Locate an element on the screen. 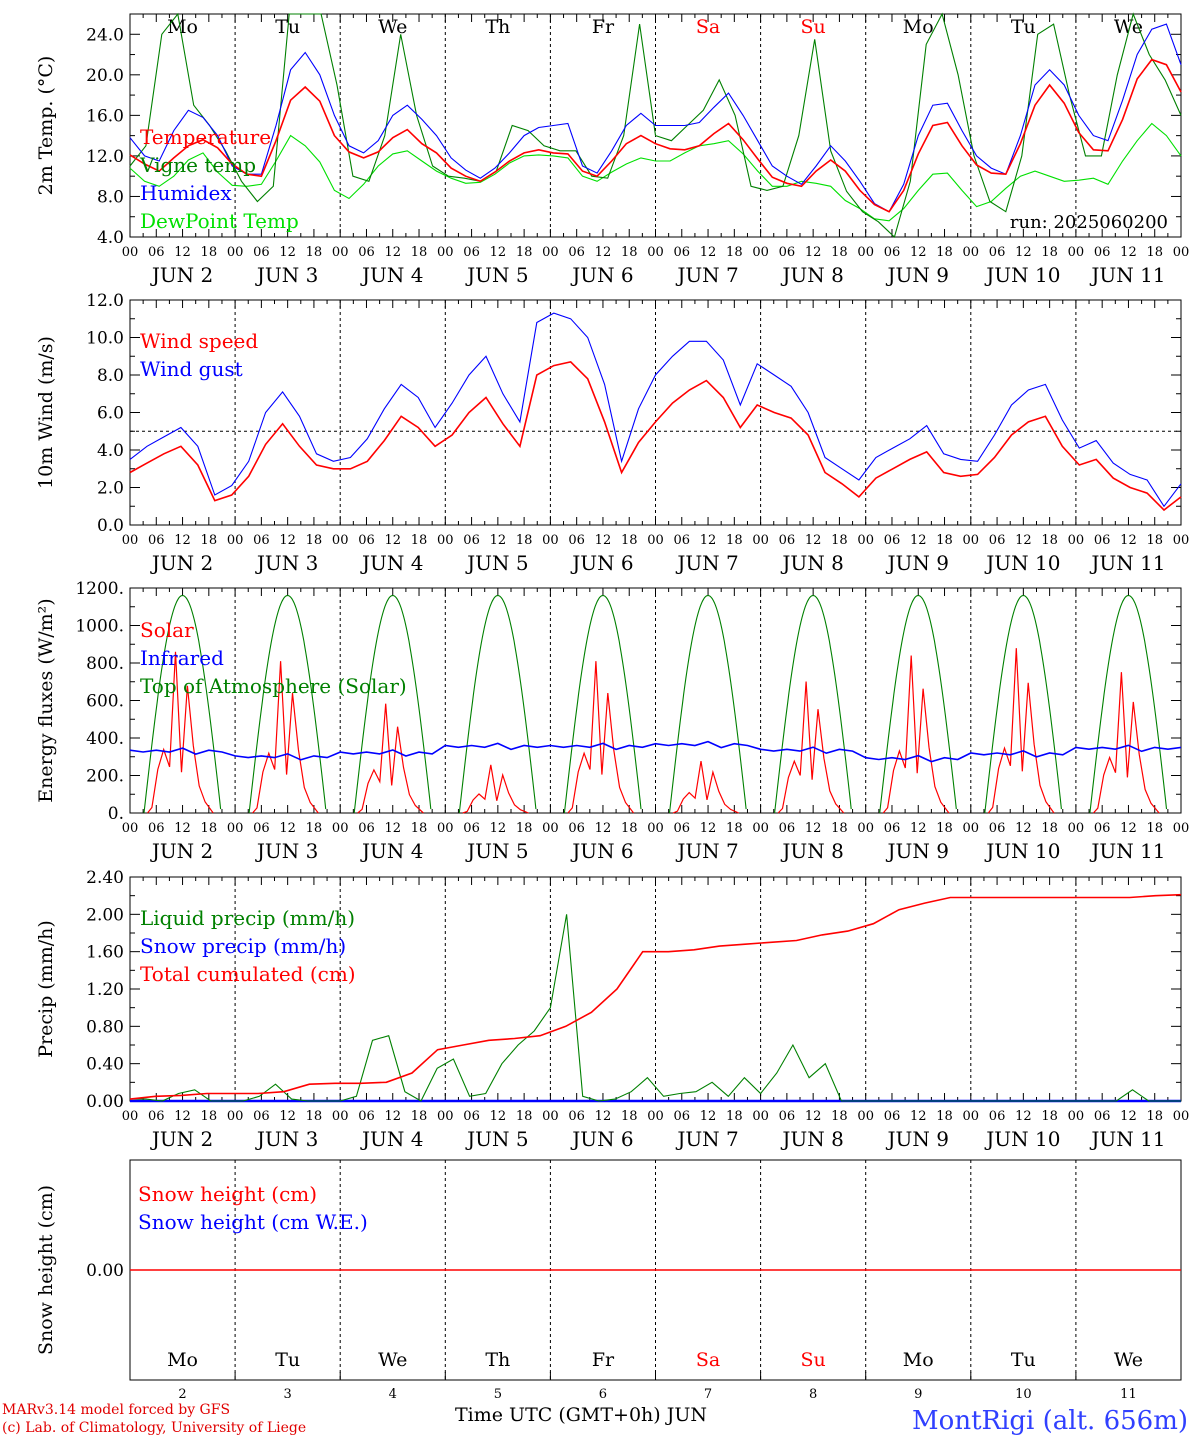  temp-legend-entry: Vigne temp is located at coordinates (197, 165).